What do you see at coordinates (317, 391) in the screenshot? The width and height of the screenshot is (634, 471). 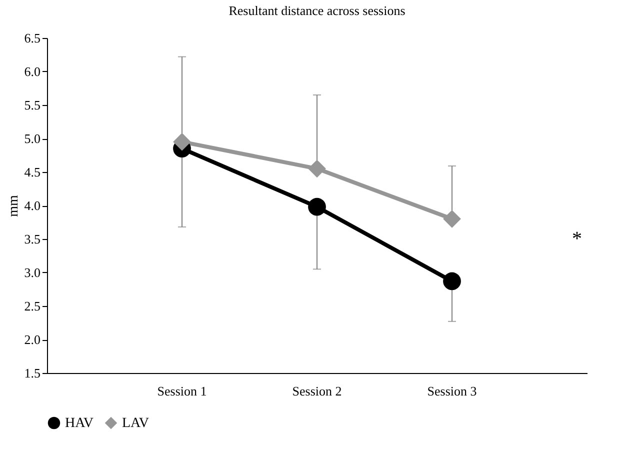 I see `x-tick-label: Session 2` at bounding box center [317, 391].